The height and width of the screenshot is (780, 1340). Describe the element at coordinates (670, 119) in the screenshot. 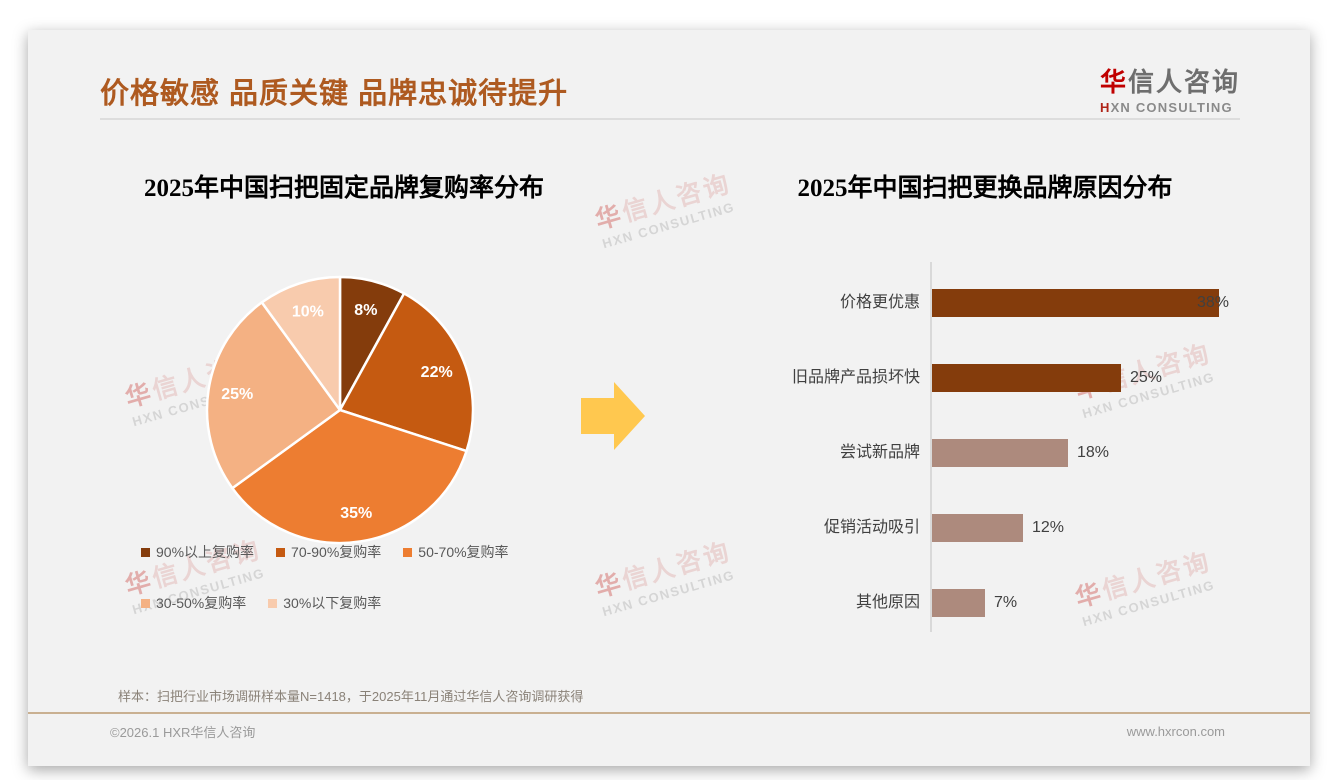

I see `title-divider` at that location.